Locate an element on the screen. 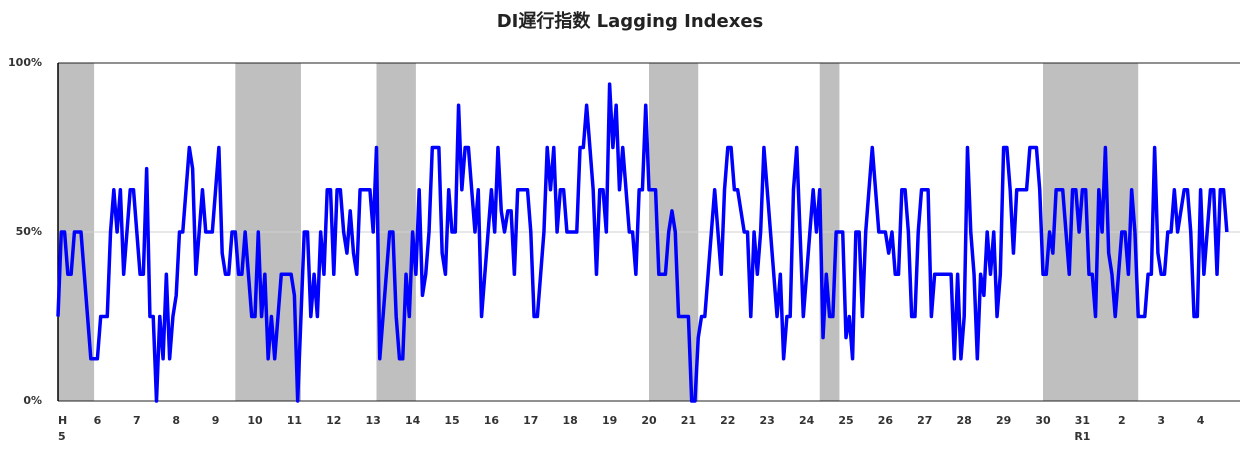  x-tick-label: H is located at coordinates (62, 420).